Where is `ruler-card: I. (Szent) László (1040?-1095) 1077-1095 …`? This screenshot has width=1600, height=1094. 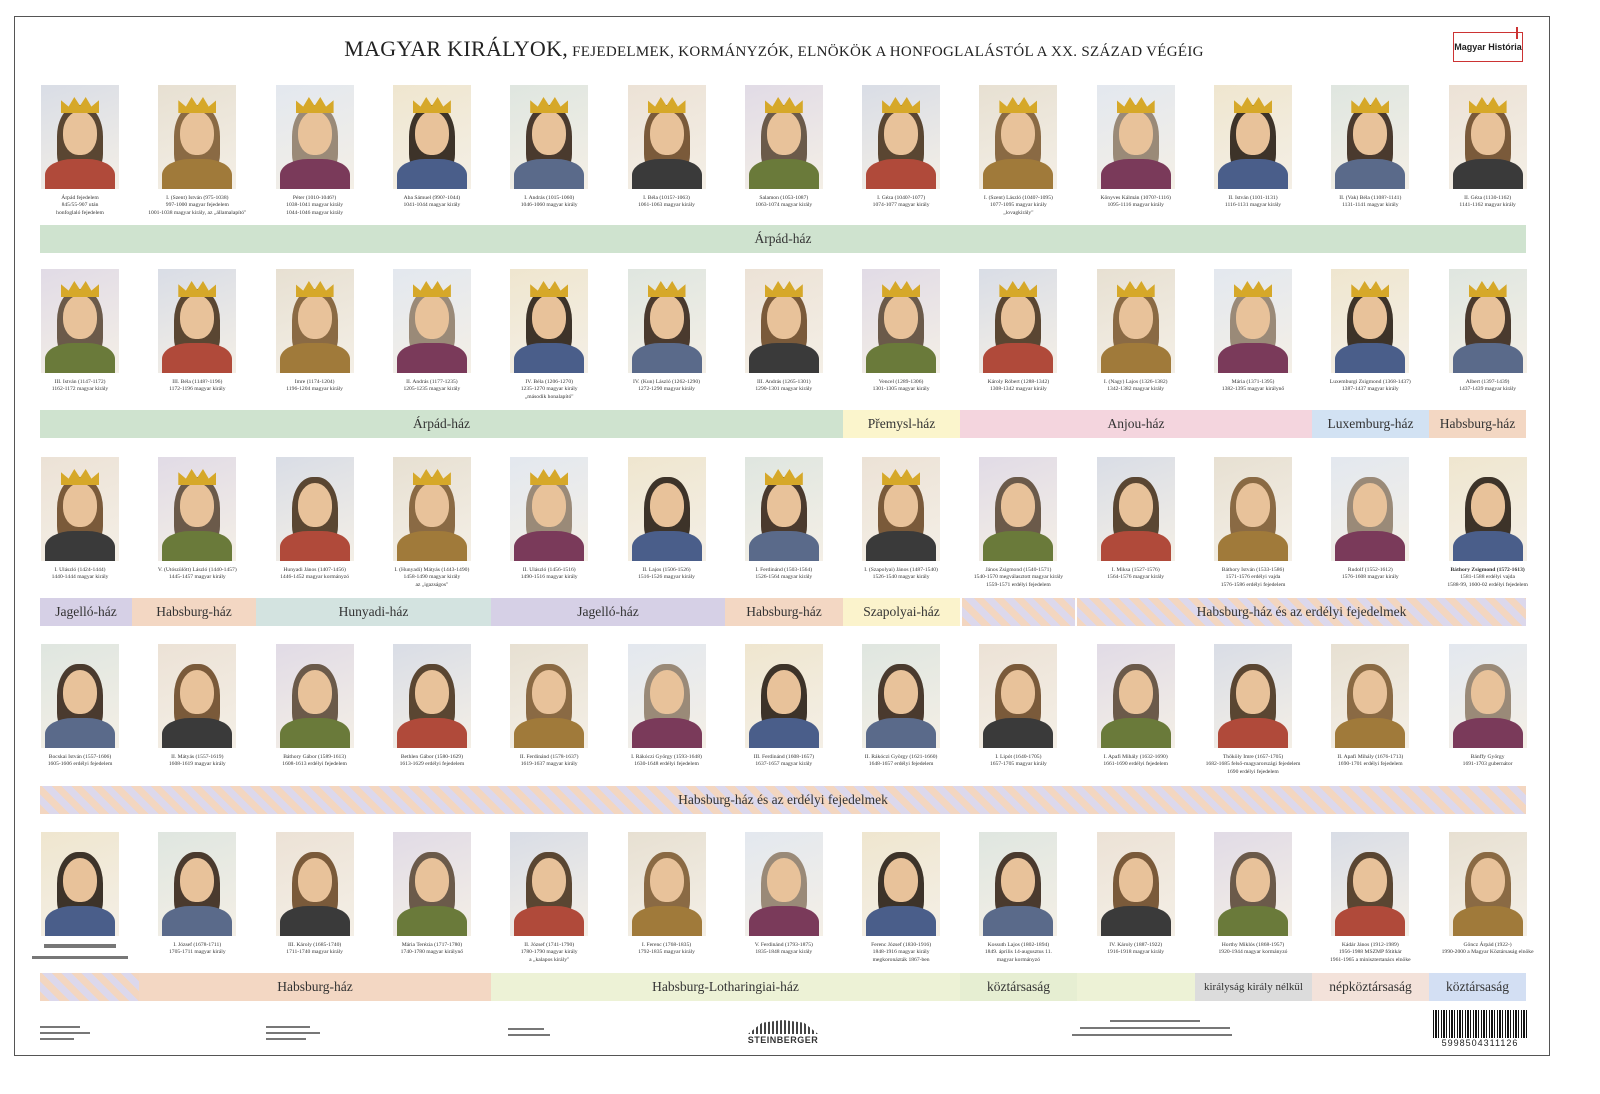 ruler-card: I. (Szent) László (1040?-1095) 1077-1095 … is located at coordinates (1018, 151).